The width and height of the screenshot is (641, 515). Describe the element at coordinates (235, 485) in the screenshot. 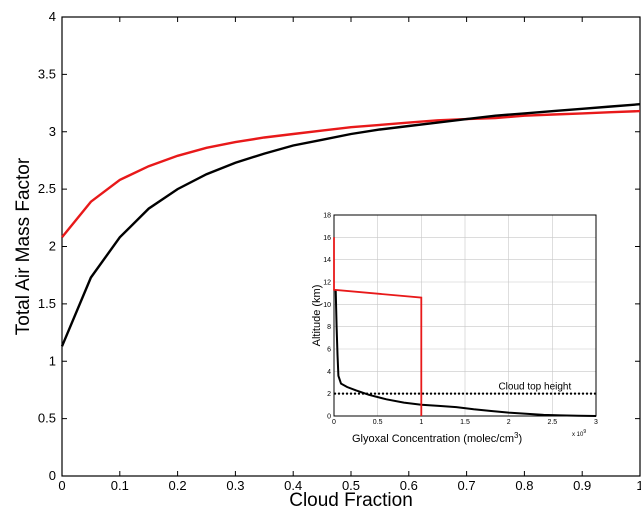

I see `main-x-tick-label: 0.3` at that location.